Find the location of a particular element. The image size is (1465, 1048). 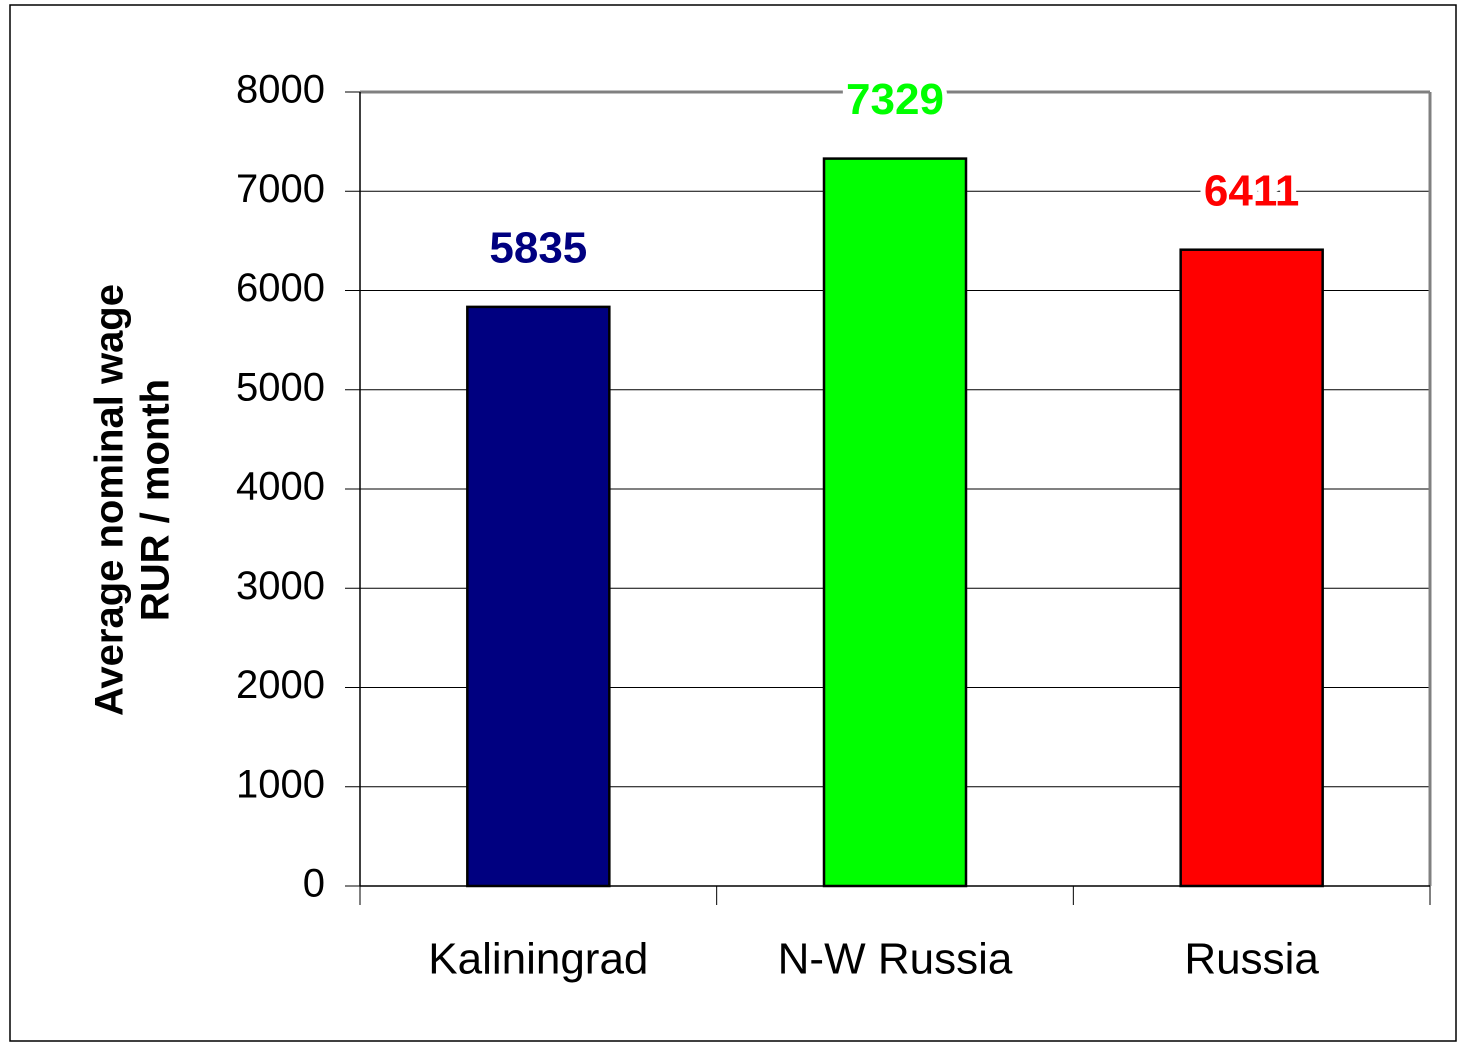

y-axis-title-line: Average nominal wage is located at coordinates (110, 500).